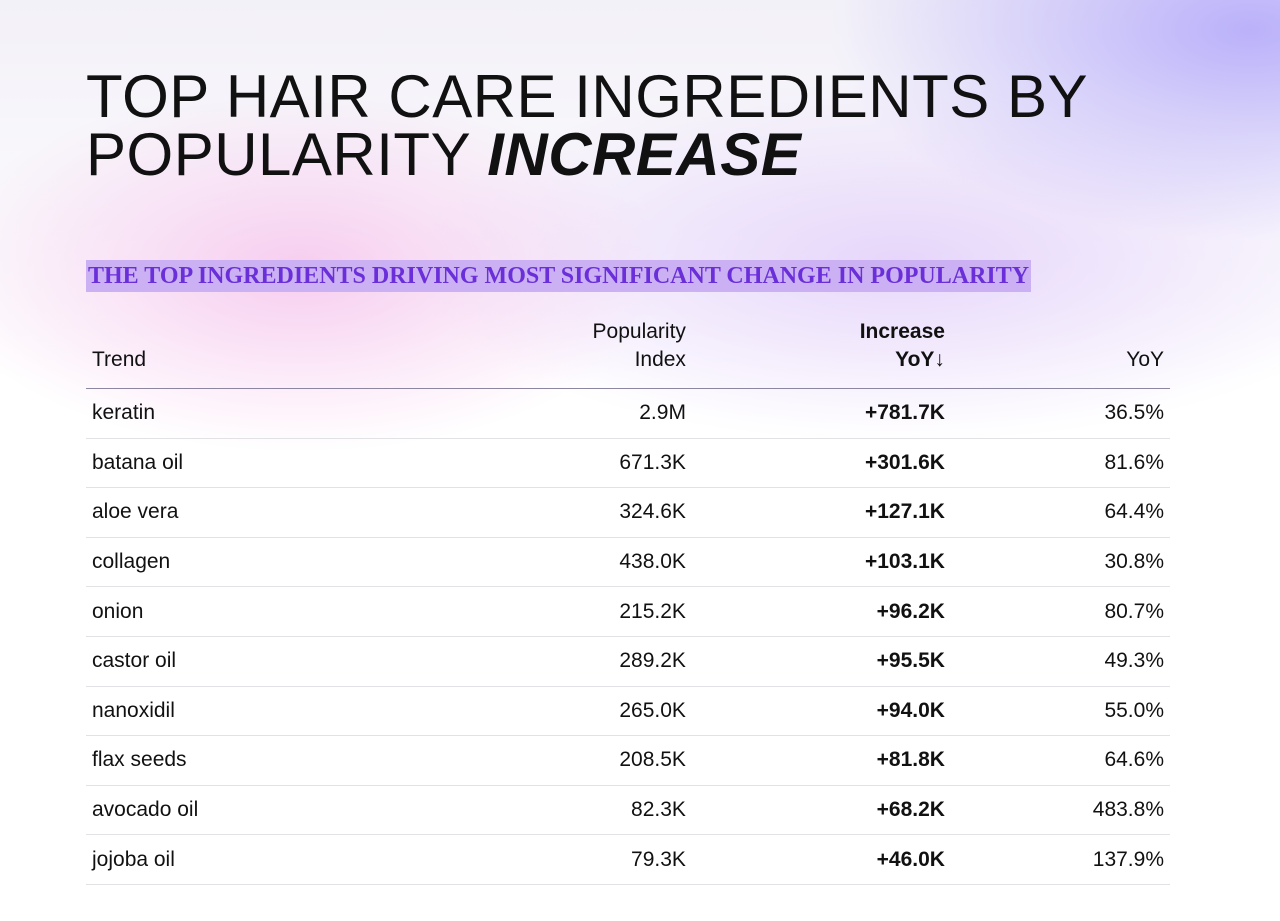 The height and width of the screenshot is (921, 1280). I want to click on table-cell: 289.2K, so click(596, 661).